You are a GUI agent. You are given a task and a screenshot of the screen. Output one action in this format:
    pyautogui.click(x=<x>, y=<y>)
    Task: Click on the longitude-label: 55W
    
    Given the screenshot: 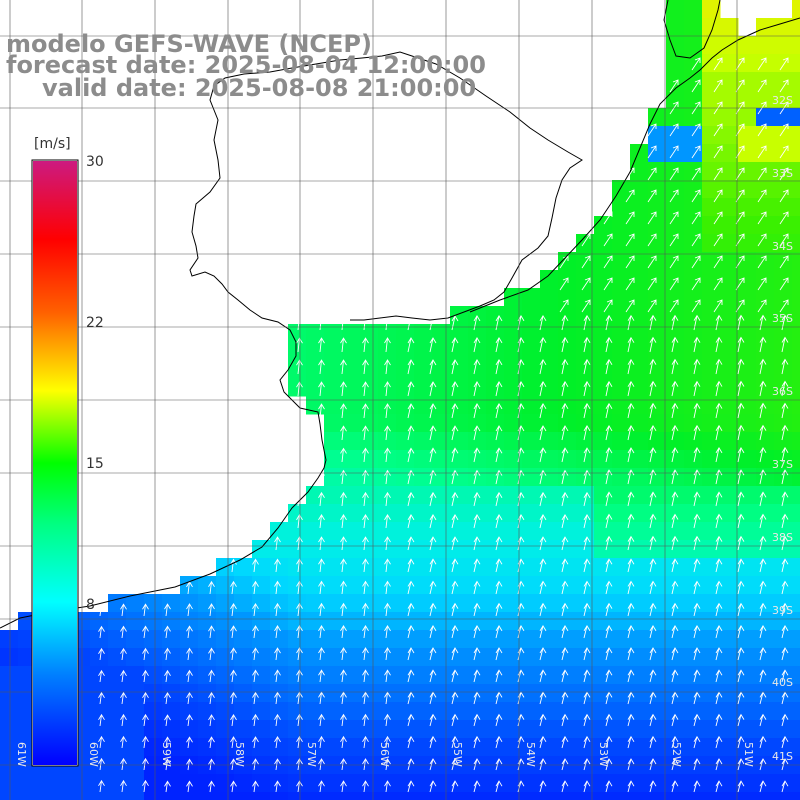 What is the action you would take?
    pyautogui.click(x=457, y=754)
    